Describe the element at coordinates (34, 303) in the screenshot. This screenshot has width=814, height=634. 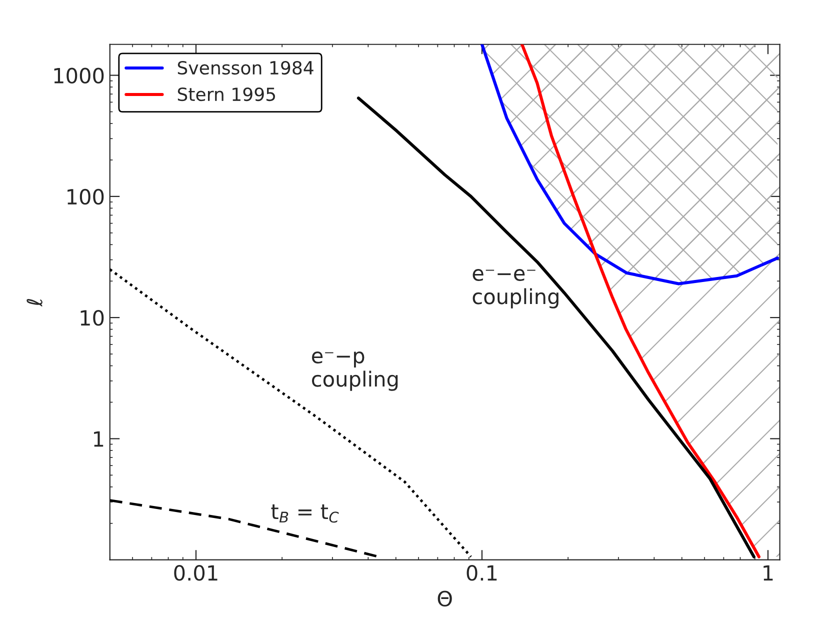
I see `y-axis-title: ℓ` at that location.